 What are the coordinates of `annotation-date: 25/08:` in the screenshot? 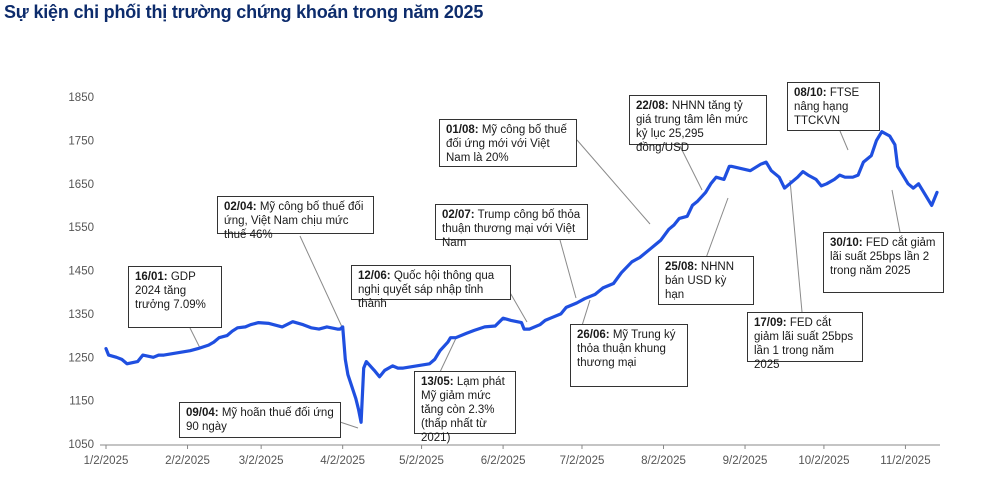 It's located at (681, 267).